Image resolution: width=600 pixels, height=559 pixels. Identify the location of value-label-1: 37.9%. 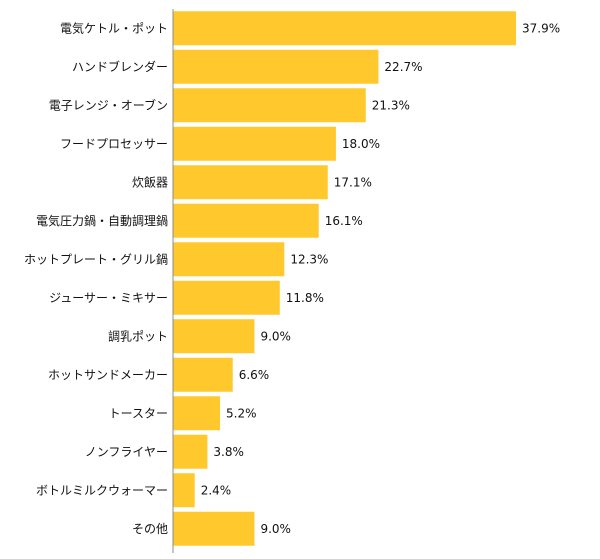
(541, 28).